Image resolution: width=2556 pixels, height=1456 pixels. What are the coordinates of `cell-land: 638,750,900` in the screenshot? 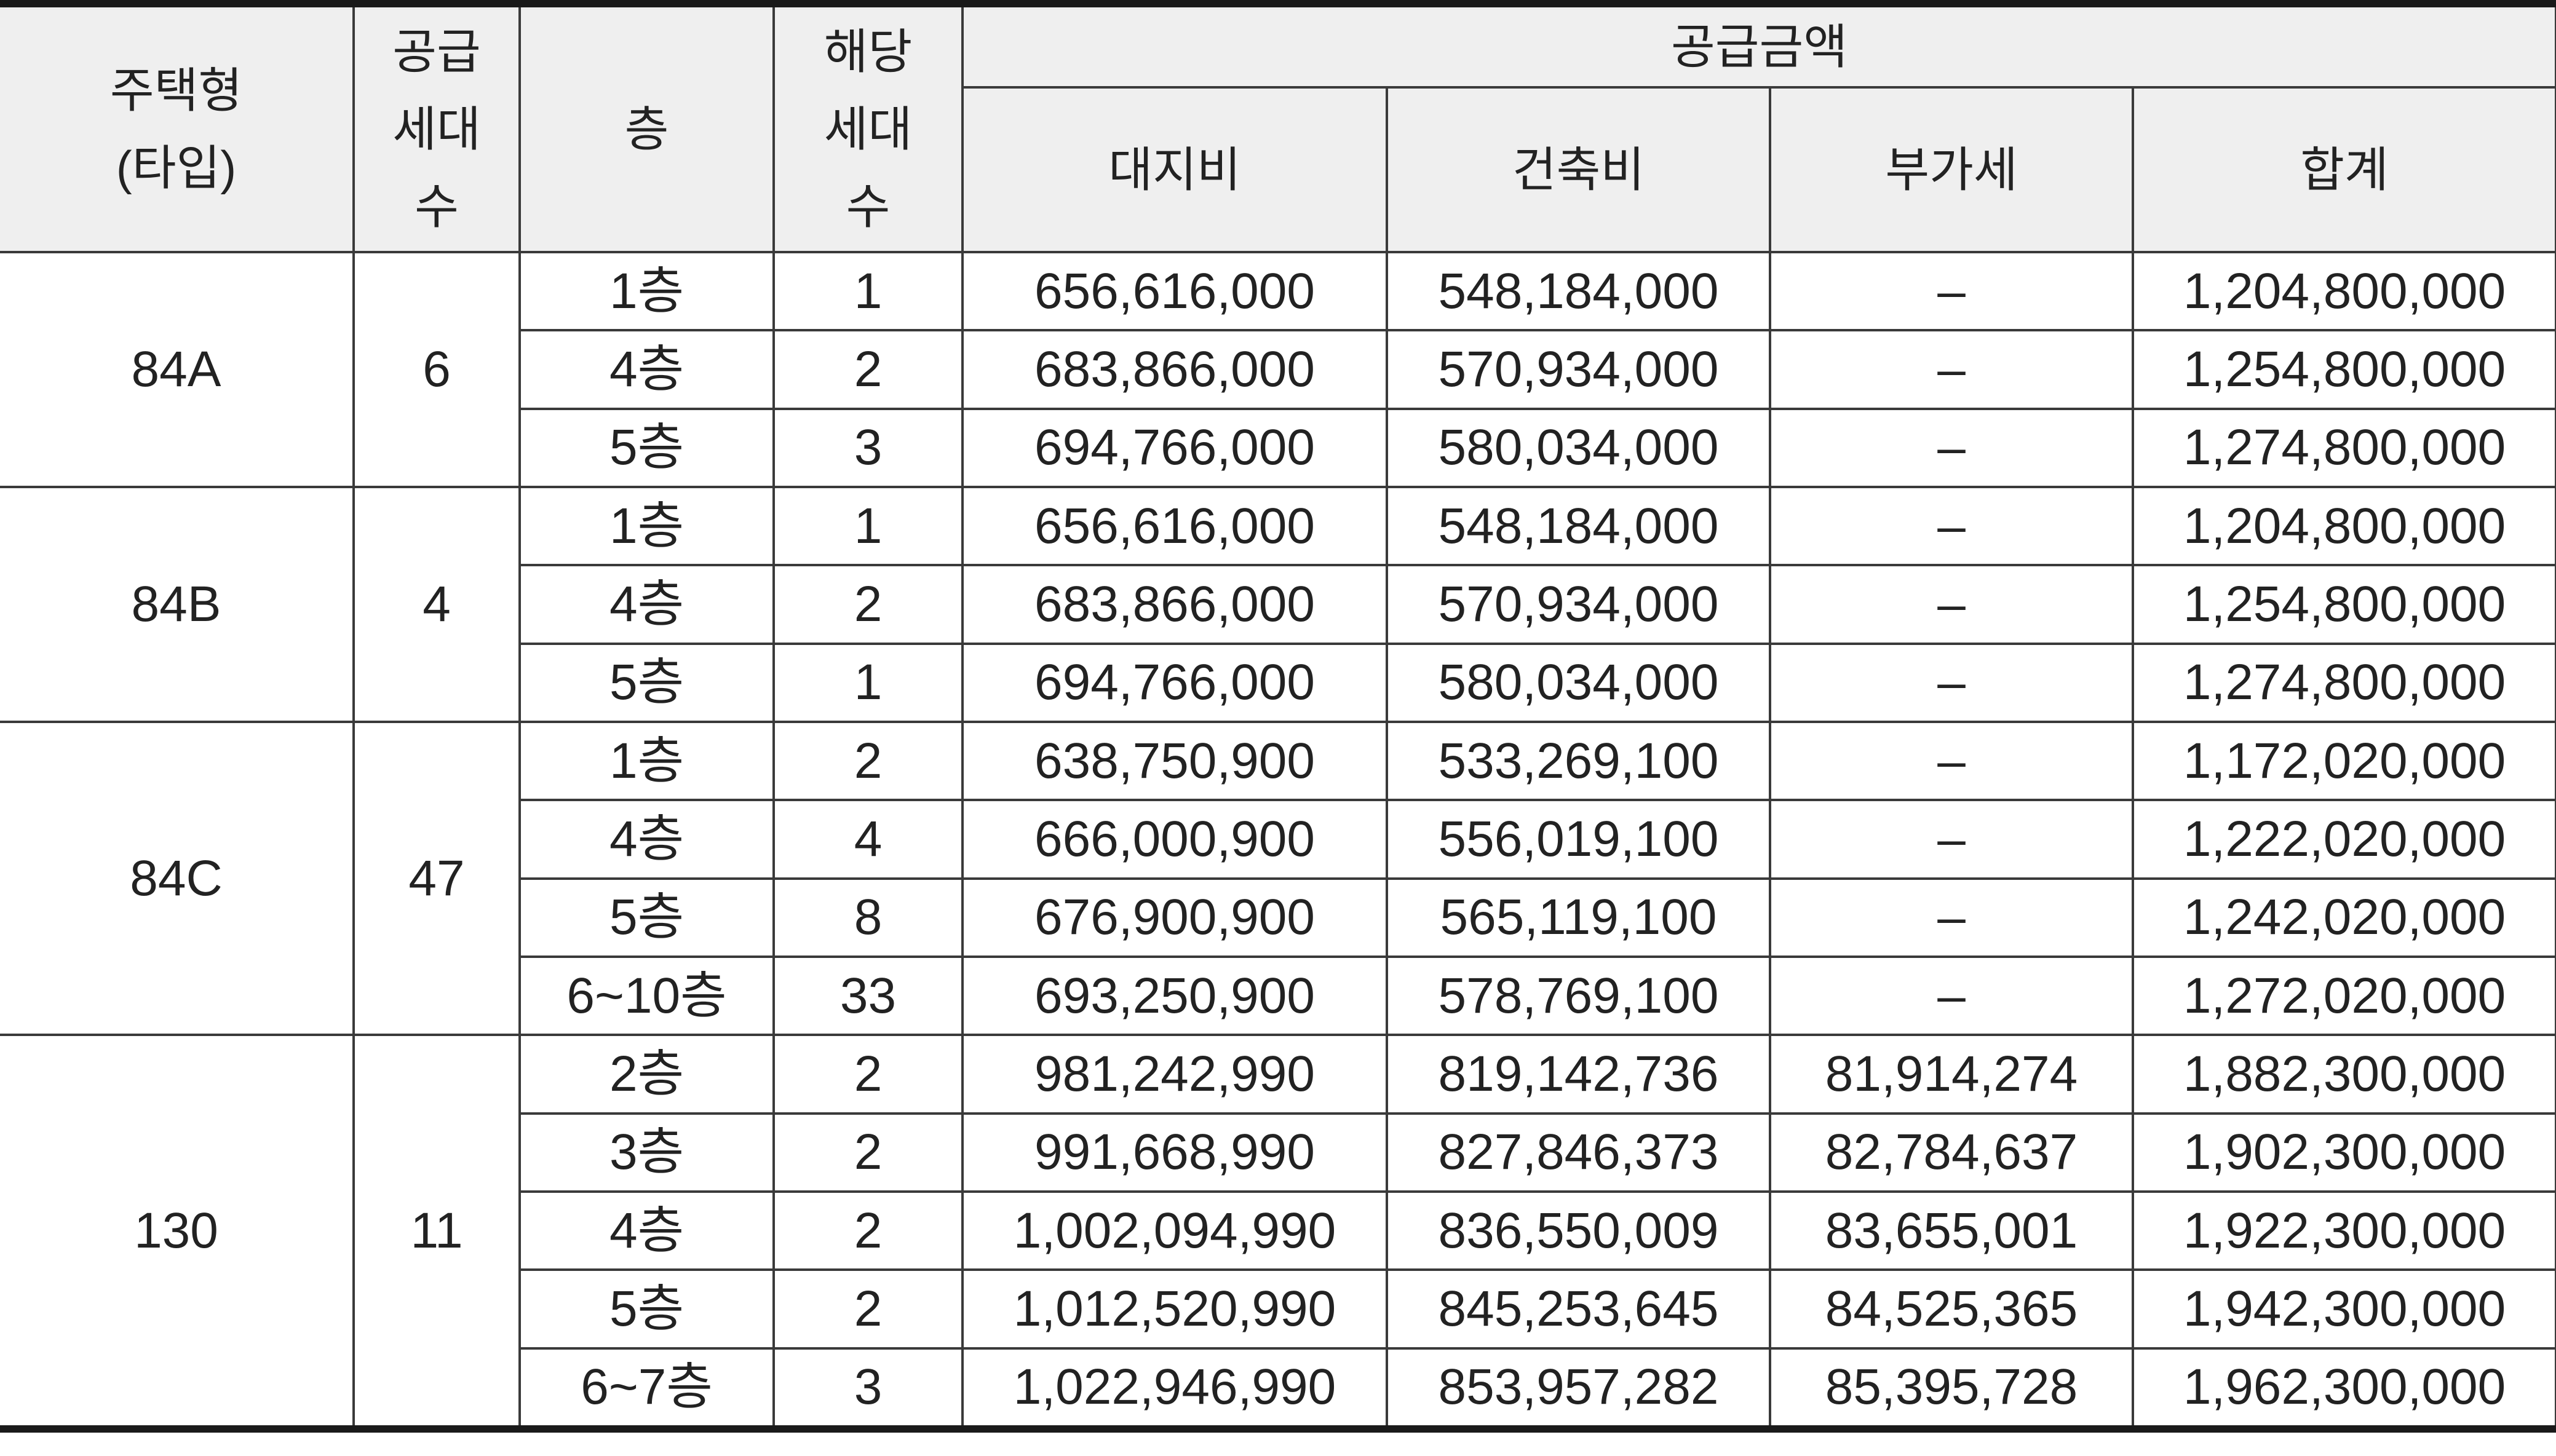 It's located at (1174, 761).